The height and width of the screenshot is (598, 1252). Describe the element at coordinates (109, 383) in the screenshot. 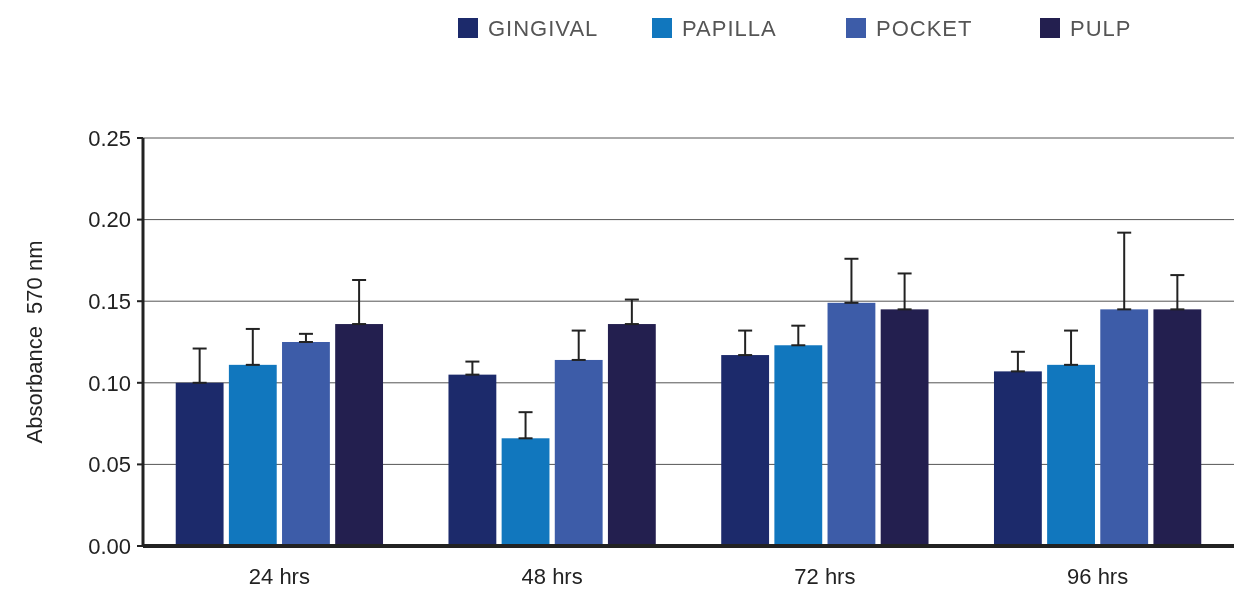

I see `y-tick-label: 0.10` at that location.